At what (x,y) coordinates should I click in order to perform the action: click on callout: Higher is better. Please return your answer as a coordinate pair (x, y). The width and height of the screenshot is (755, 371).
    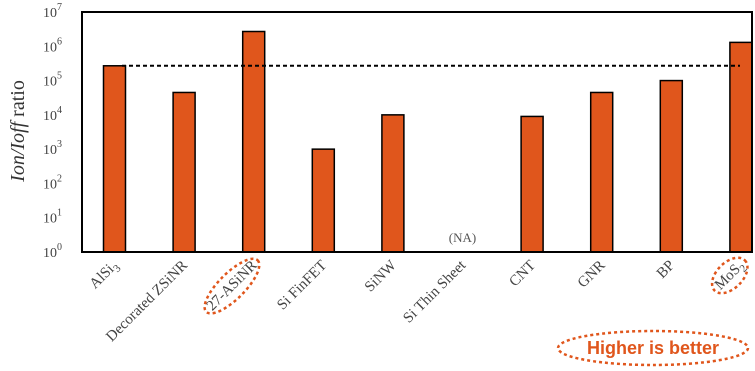
    Looking at the image, I should click on (653, 348).